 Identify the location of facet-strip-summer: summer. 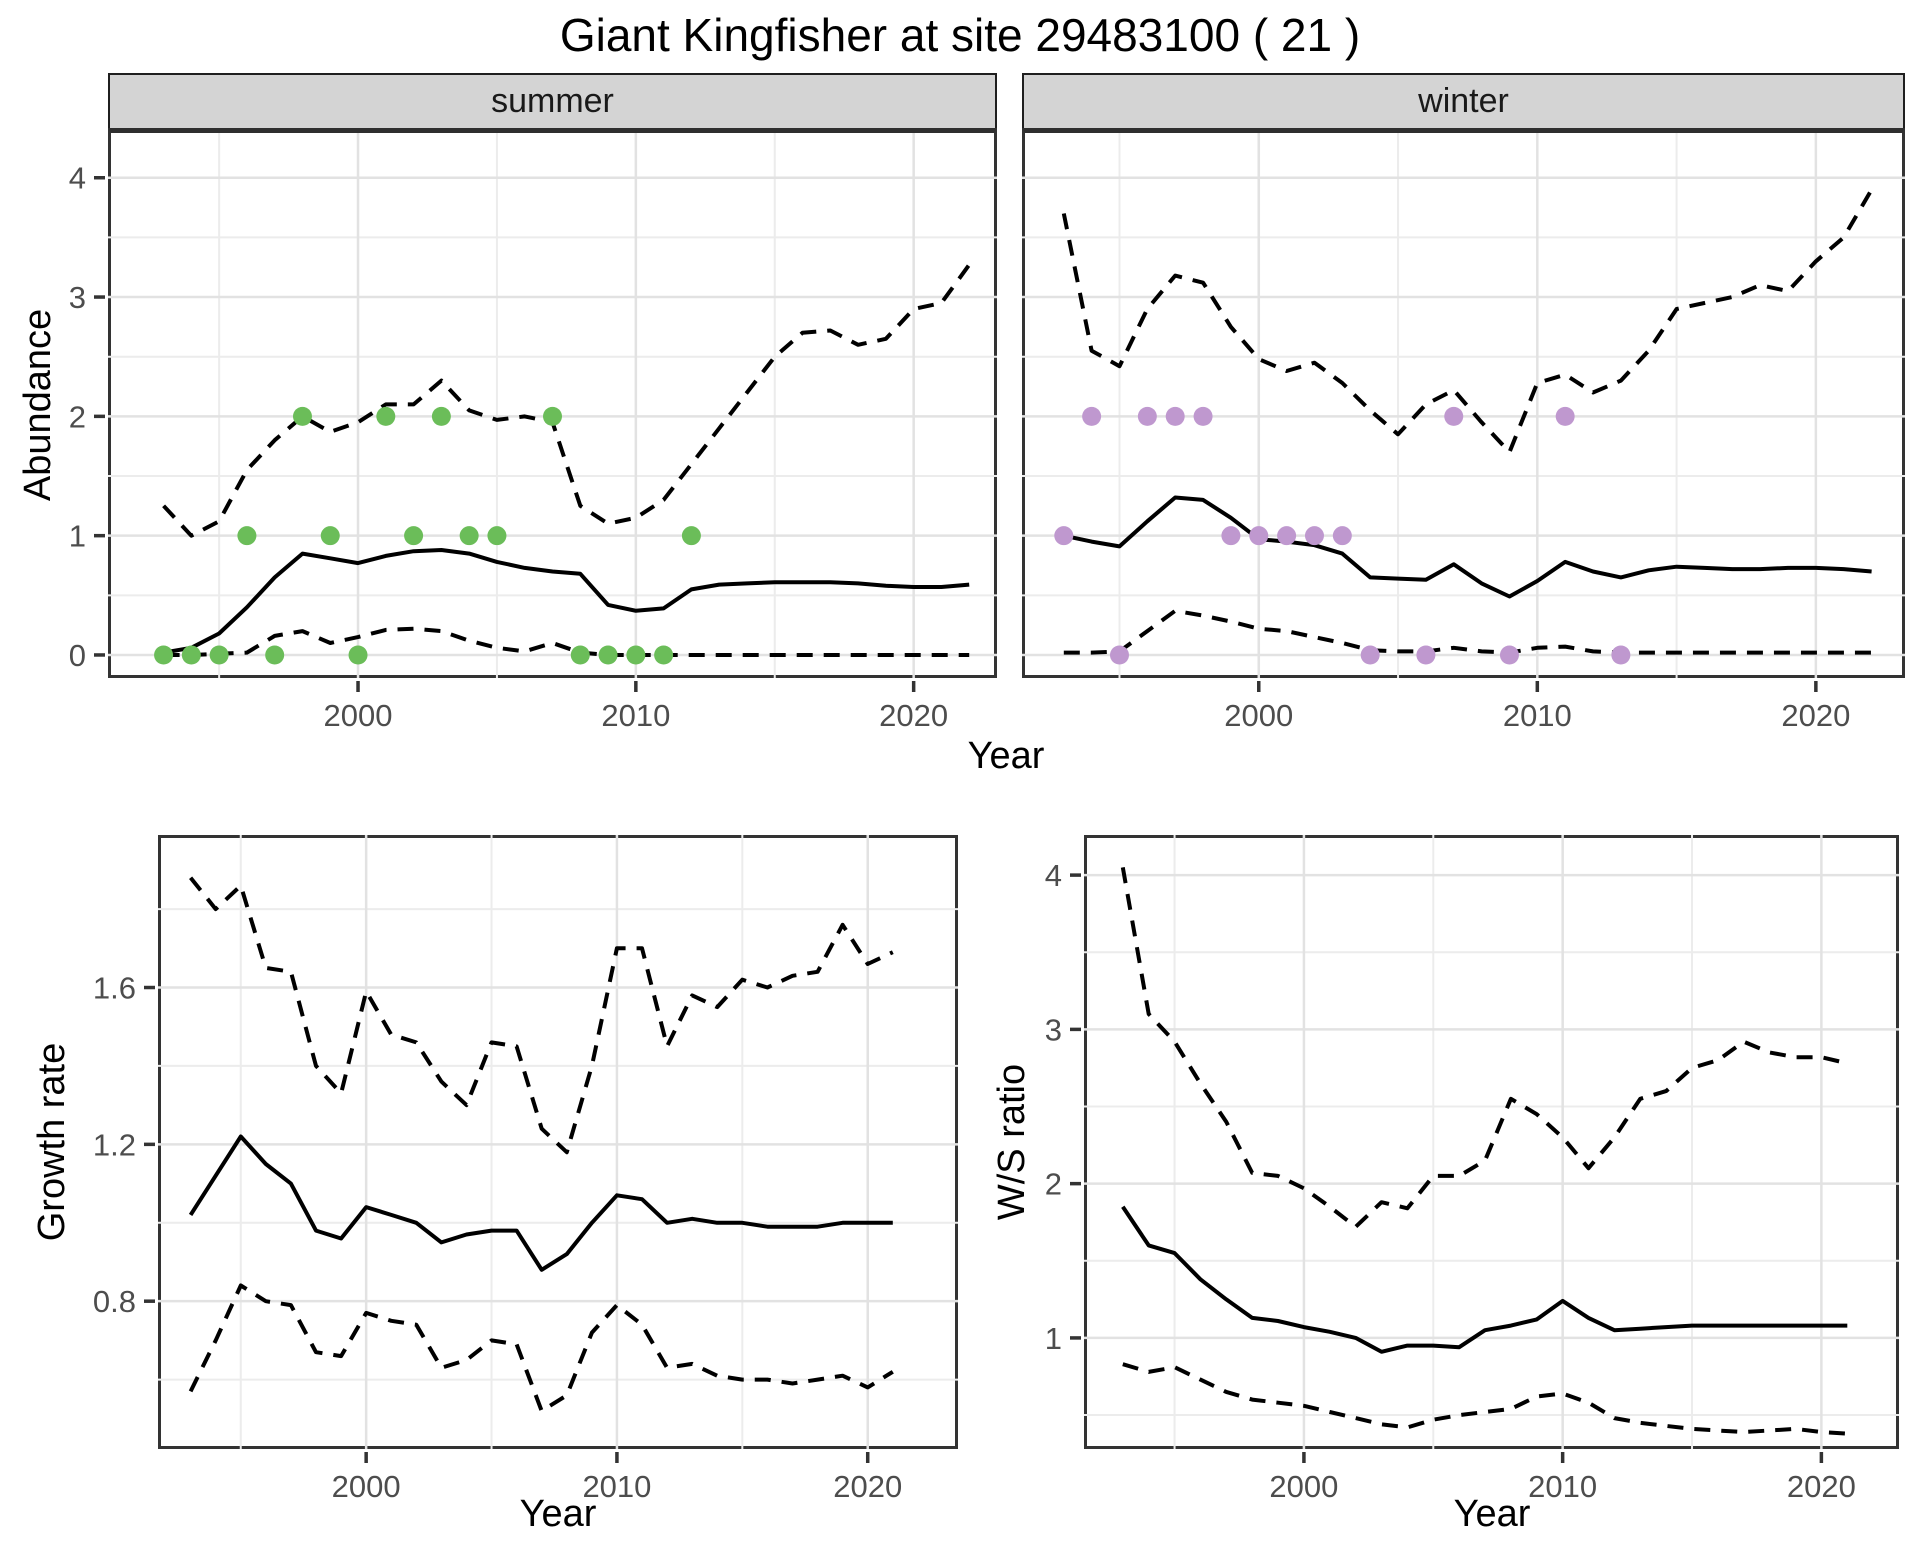
(552, 100).